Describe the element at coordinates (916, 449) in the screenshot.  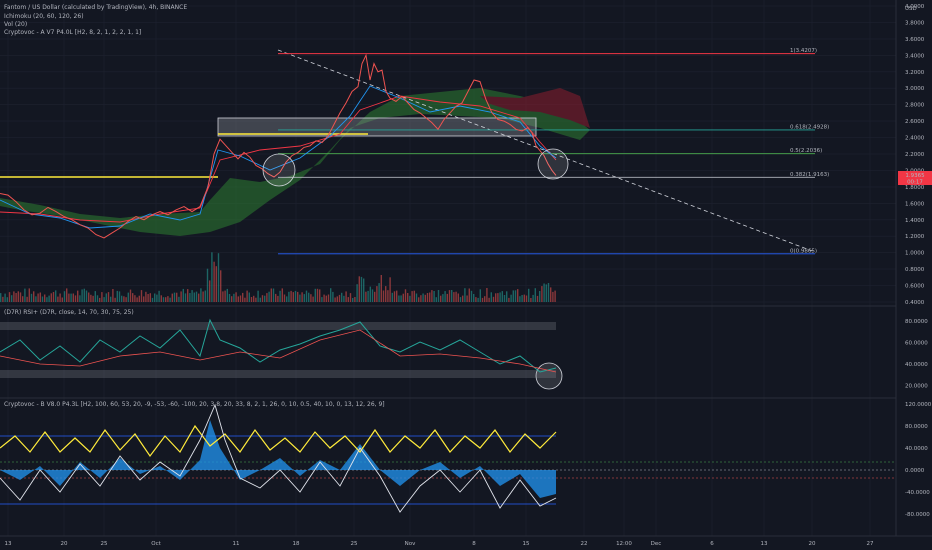
I see `osc-tick-label: 40.0000` at that location.